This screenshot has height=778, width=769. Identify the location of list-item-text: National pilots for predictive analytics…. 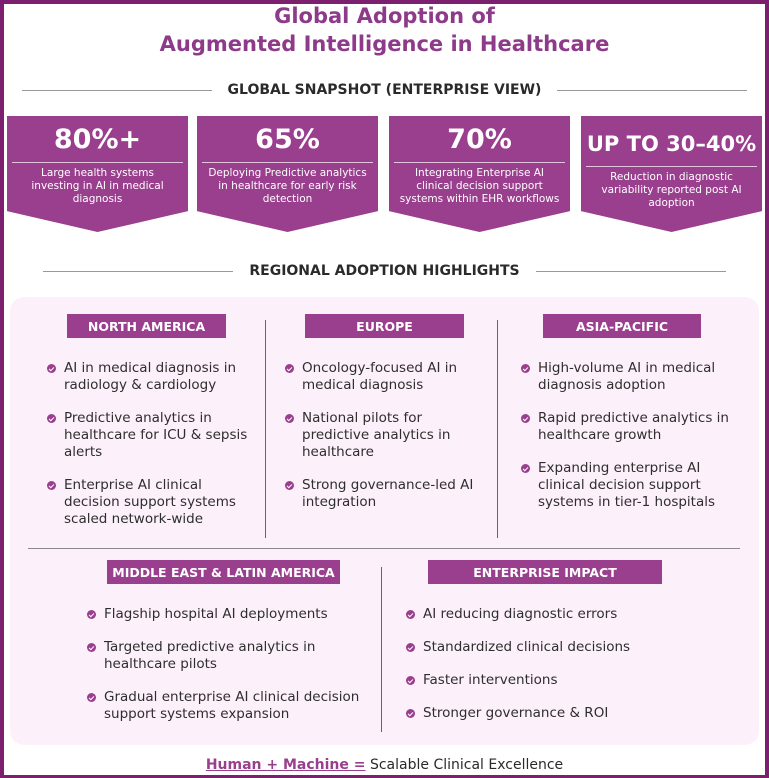
(376, 435).